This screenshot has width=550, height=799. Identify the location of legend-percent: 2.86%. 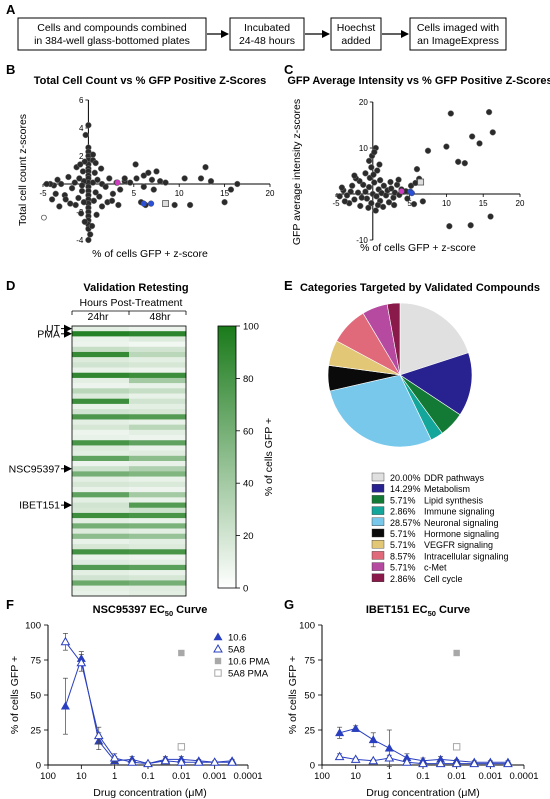
(403, 579).